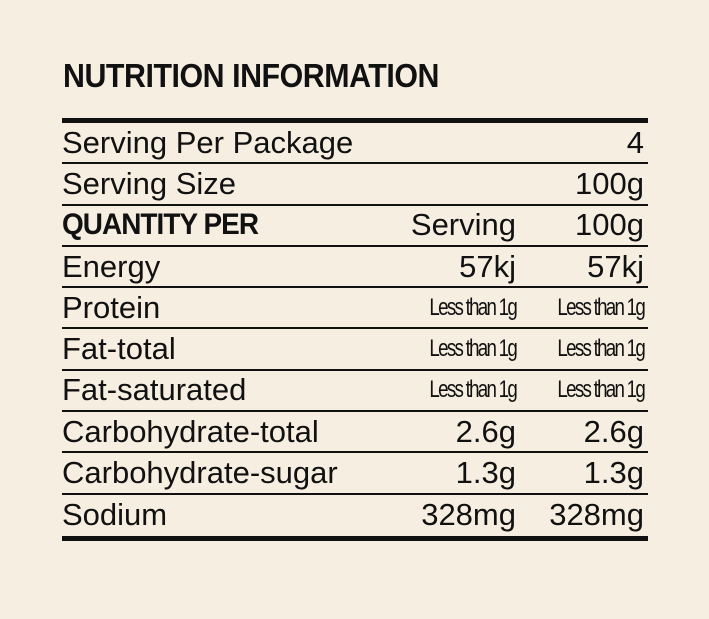 The image size is (709, 619). What do you see at coordinates (119, 349) in the screenshot?
I see `row-label: Fat-total` at bounding box center [119, 349].